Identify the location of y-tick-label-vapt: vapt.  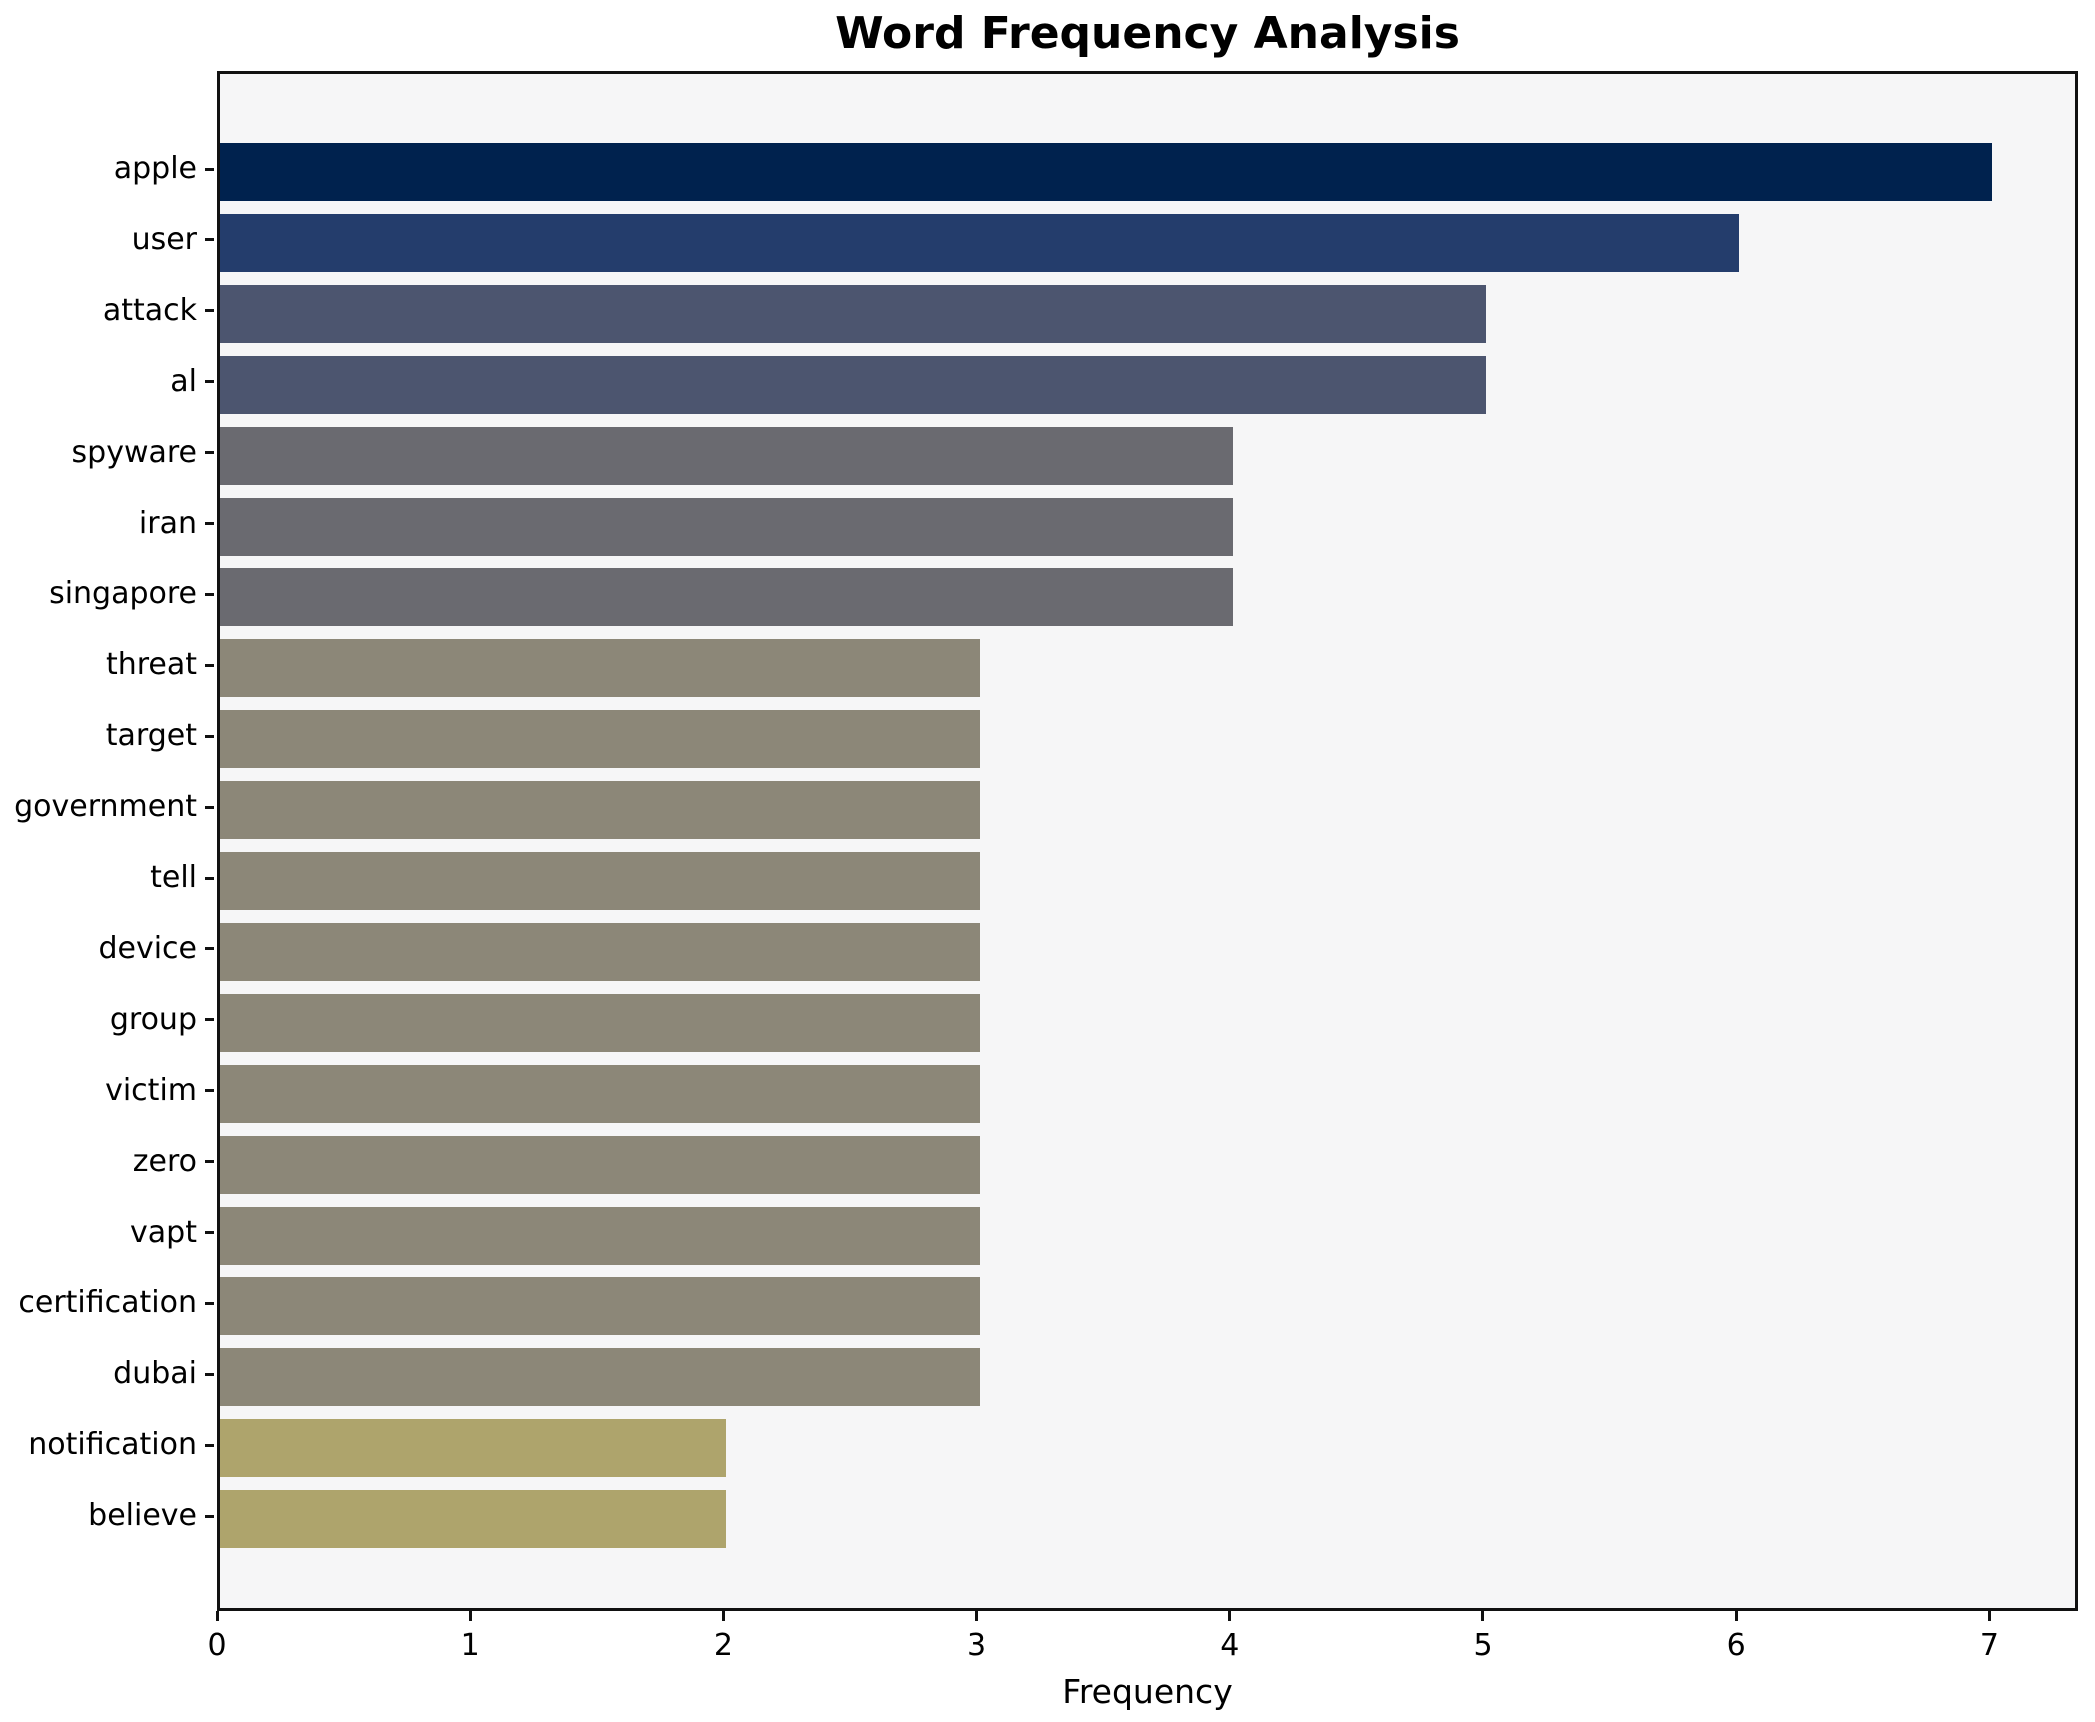
(163, 1232).